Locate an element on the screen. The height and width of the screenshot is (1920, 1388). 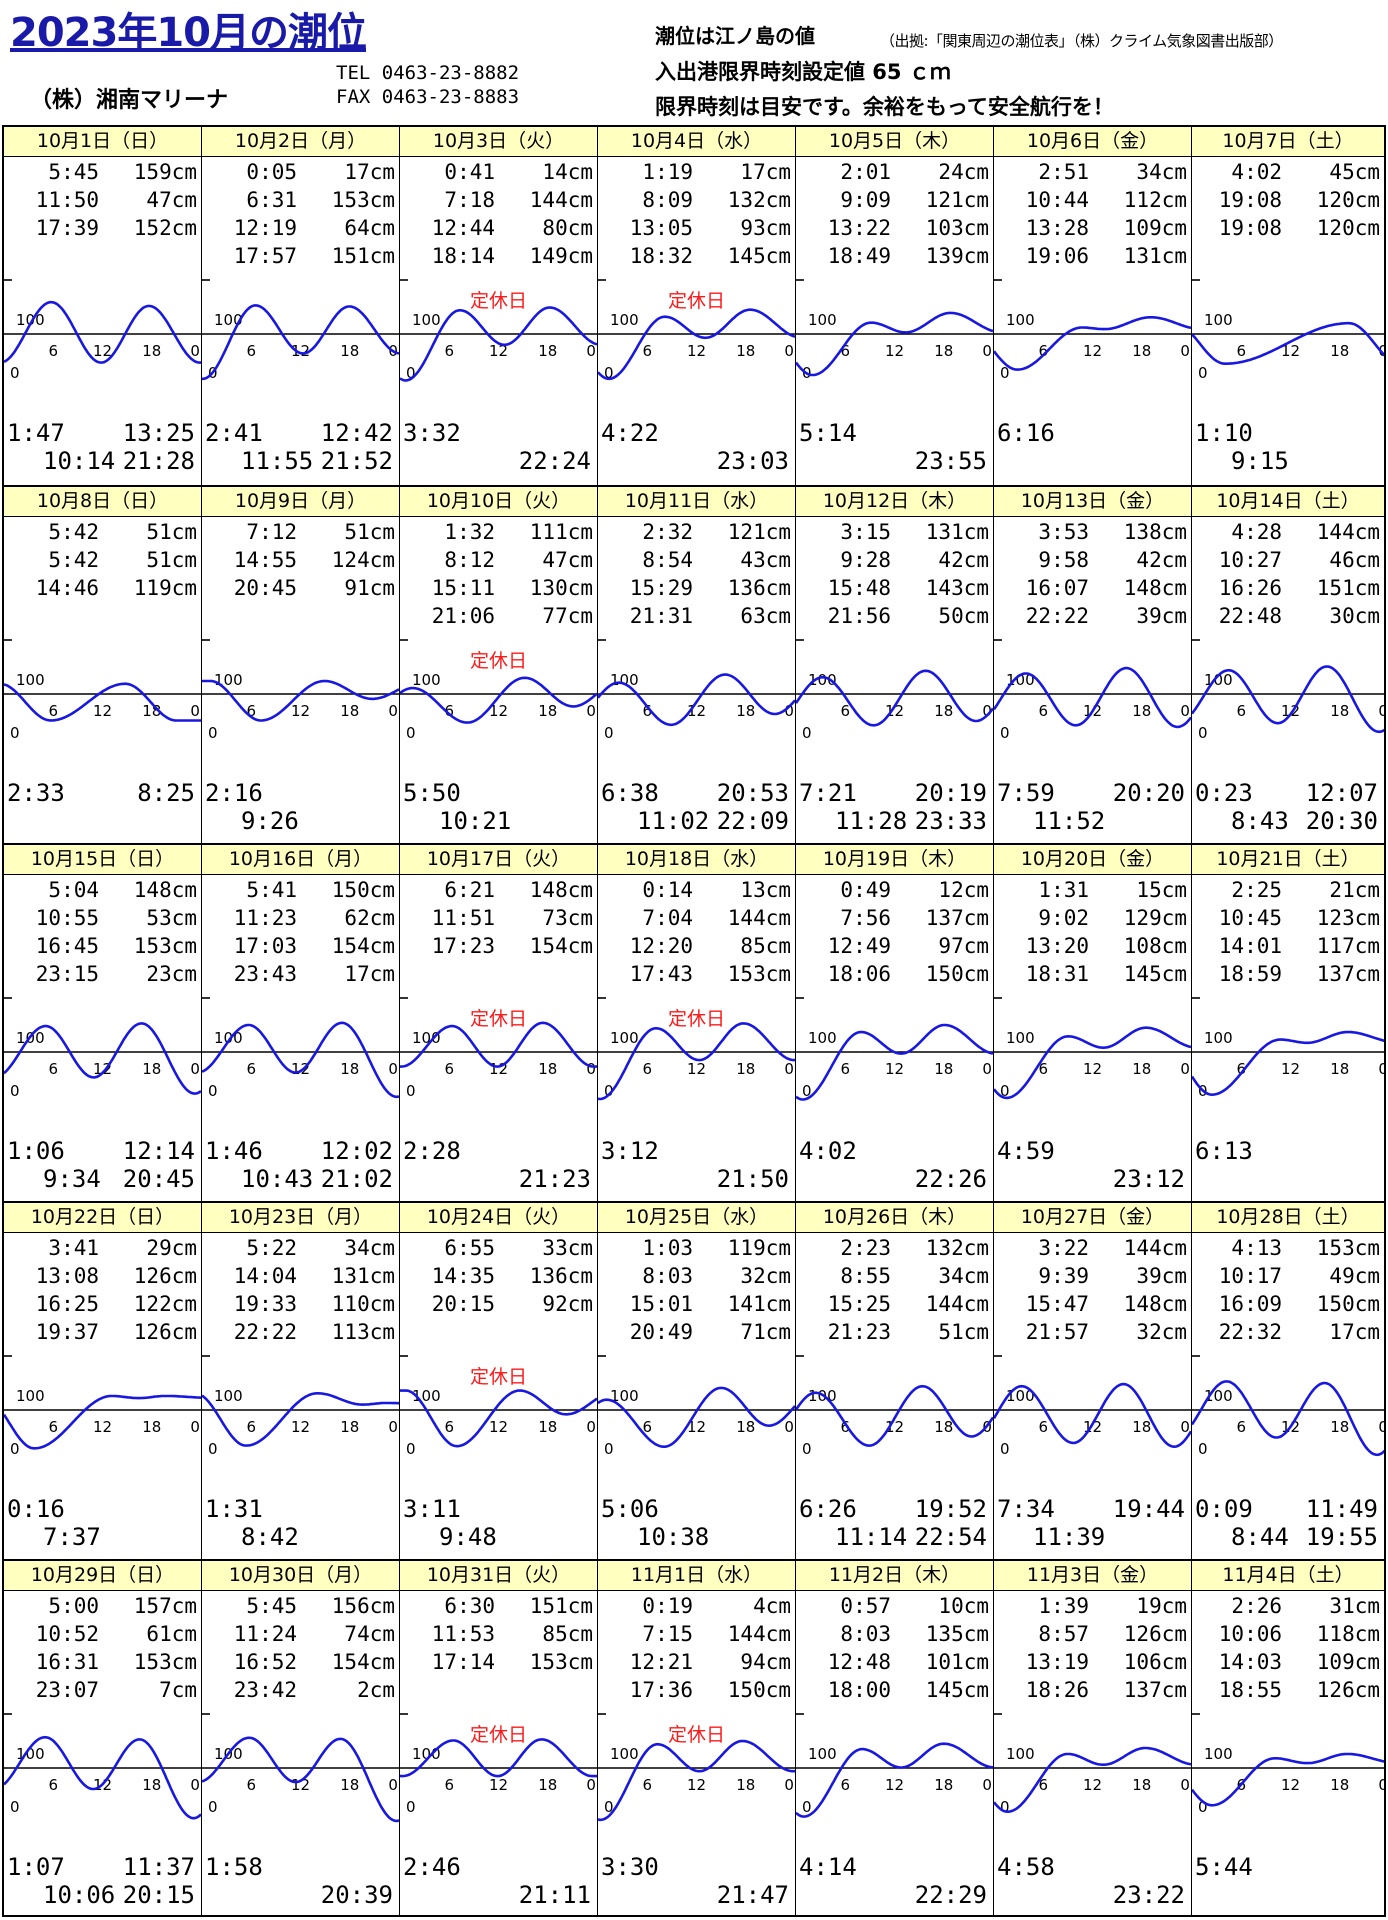
tide-row: 14:55 124cm is located at coordinates (300, 560).